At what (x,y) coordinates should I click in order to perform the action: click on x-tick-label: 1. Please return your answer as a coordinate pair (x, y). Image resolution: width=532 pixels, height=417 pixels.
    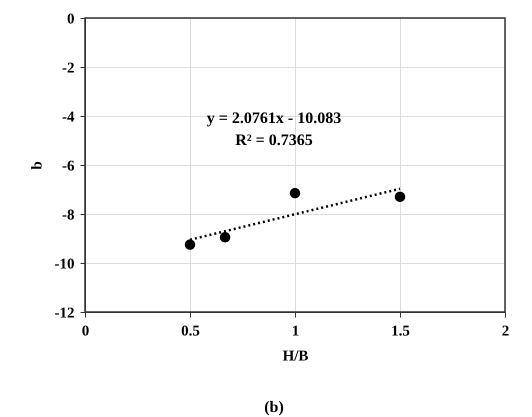
    Looking at the image, I should click on (296, 332).